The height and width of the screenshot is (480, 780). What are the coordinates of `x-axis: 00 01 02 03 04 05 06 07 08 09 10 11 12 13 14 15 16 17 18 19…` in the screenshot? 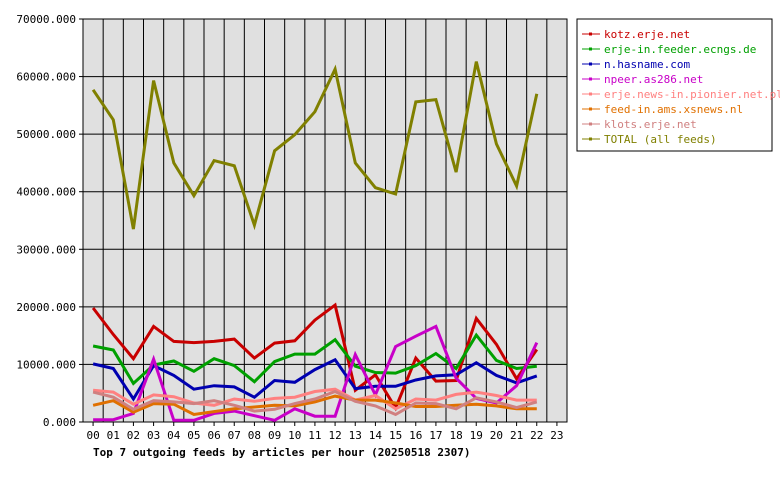 It's located at (325, 432).